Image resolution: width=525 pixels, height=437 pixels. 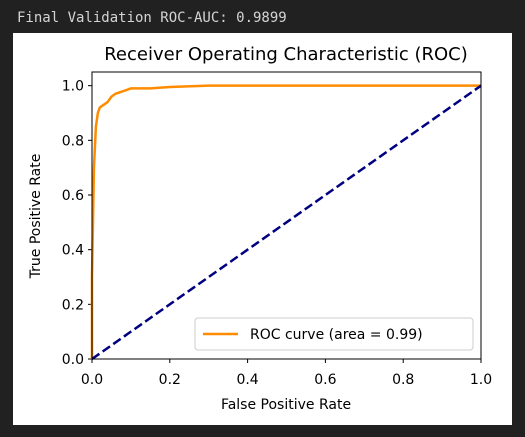 What do you see at coordinates (152, 18) in the screenshot?
I see `output-text: Final Validation ROC-AUC: 0.9899` at bounding box center [152, 18].